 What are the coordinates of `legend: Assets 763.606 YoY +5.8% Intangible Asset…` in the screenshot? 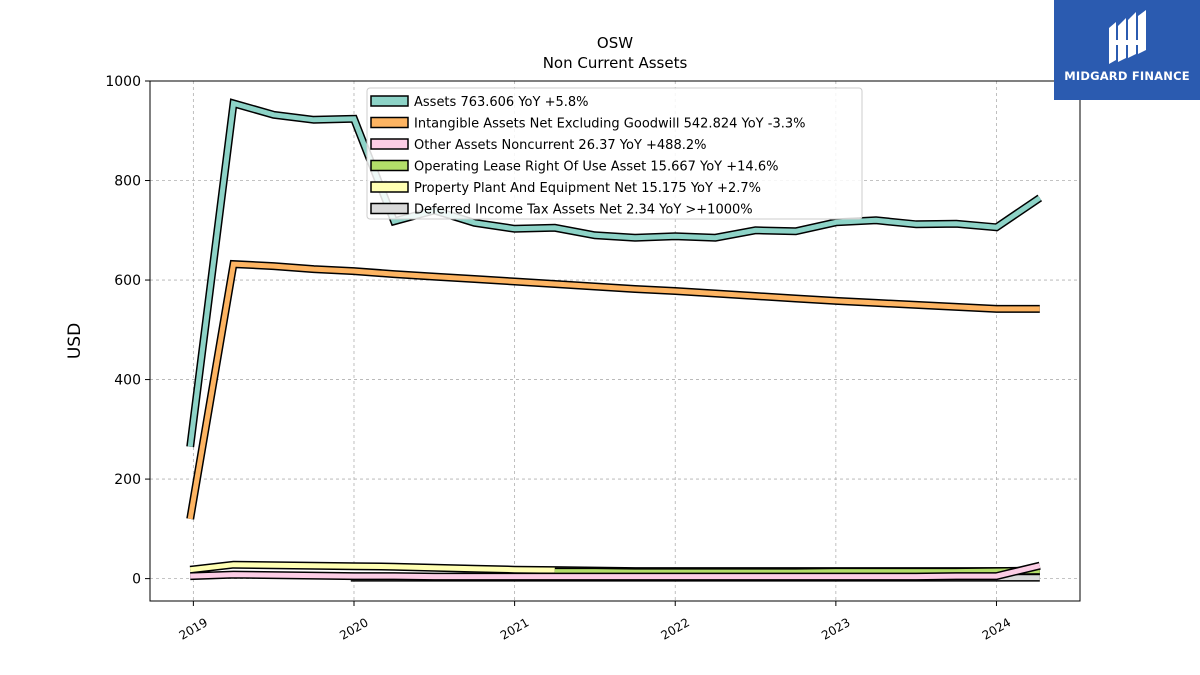 It's located at (614, 153).